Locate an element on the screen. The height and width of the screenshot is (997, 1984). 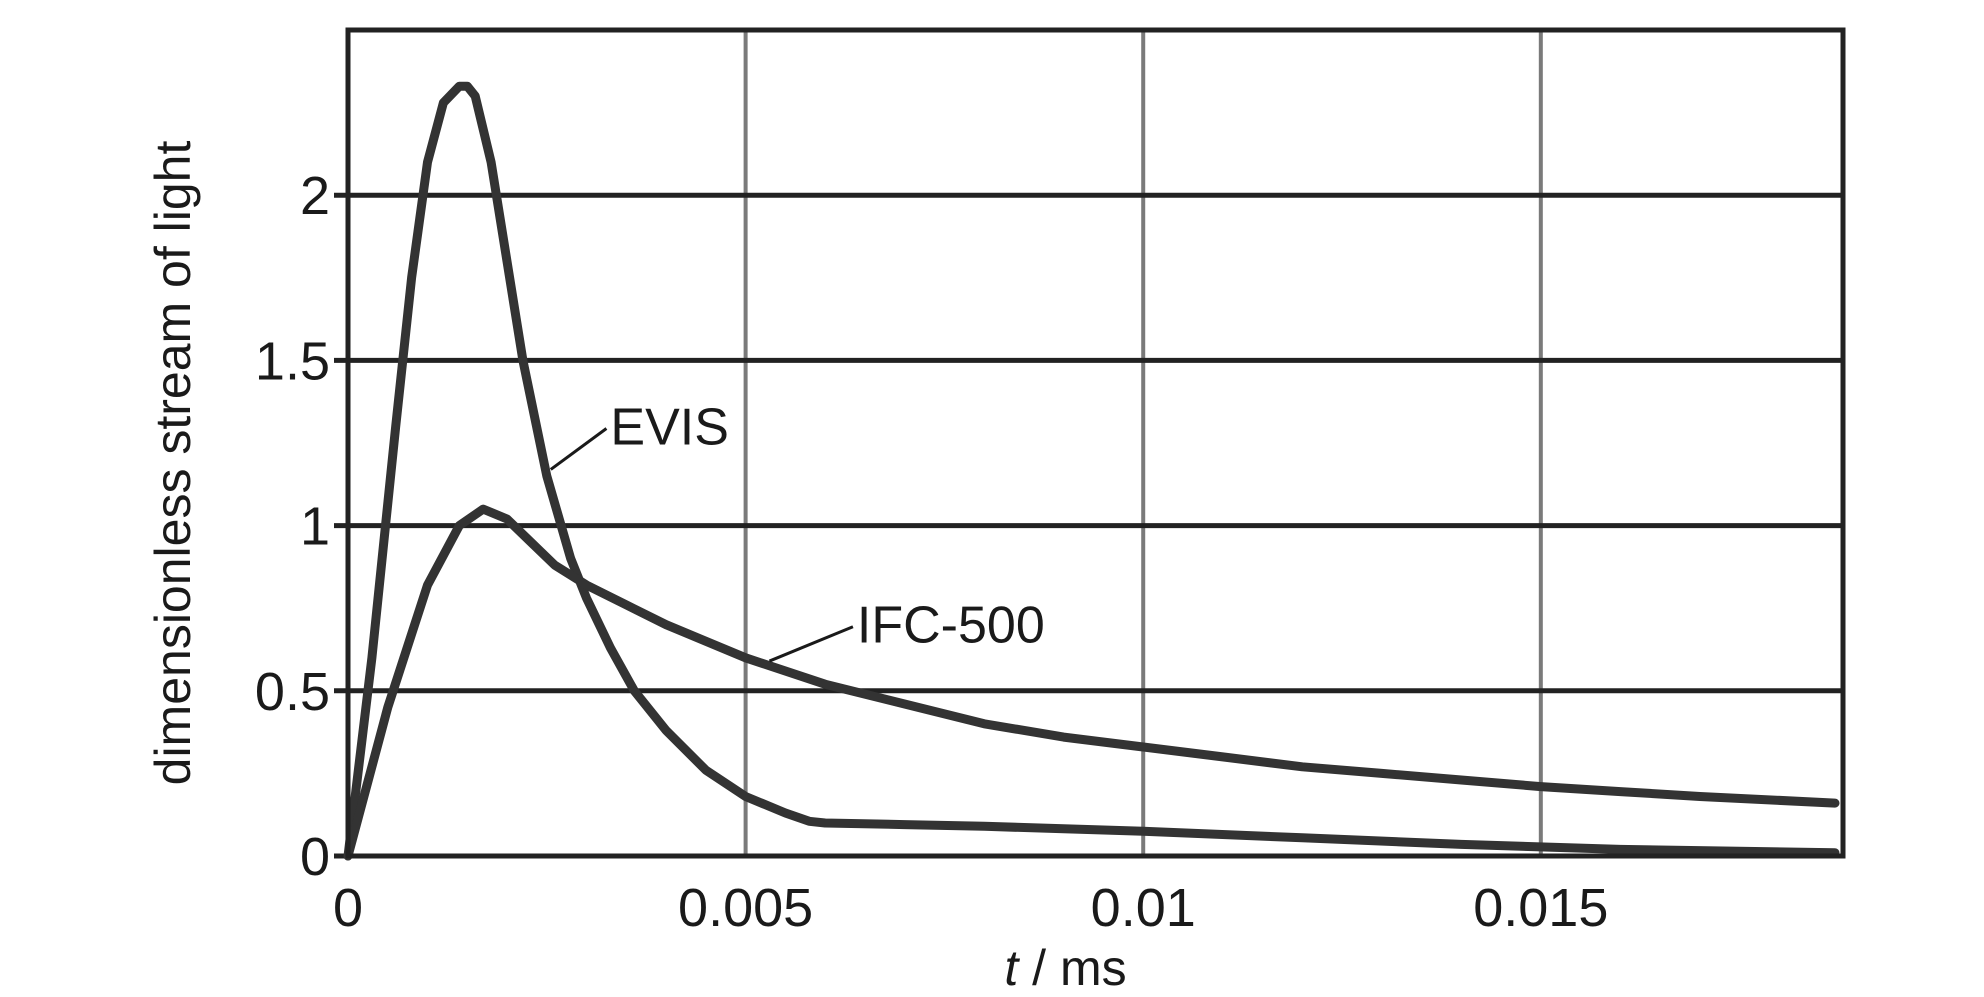
annotation-label-evis: EVIS is located at coordinates (669, 427).